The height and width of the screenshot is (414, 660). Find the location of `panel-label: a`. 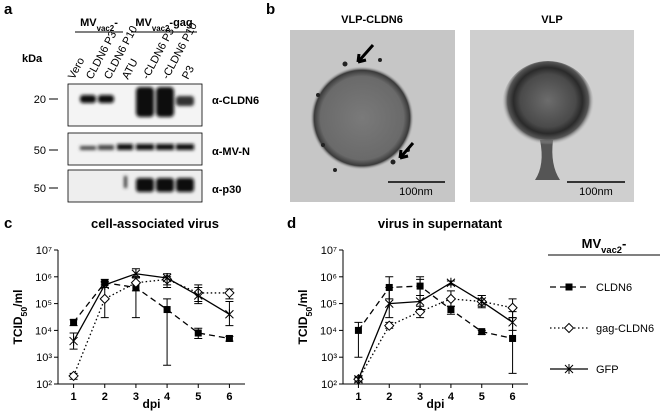

panel-label: a is located at coordinates (8, 9).